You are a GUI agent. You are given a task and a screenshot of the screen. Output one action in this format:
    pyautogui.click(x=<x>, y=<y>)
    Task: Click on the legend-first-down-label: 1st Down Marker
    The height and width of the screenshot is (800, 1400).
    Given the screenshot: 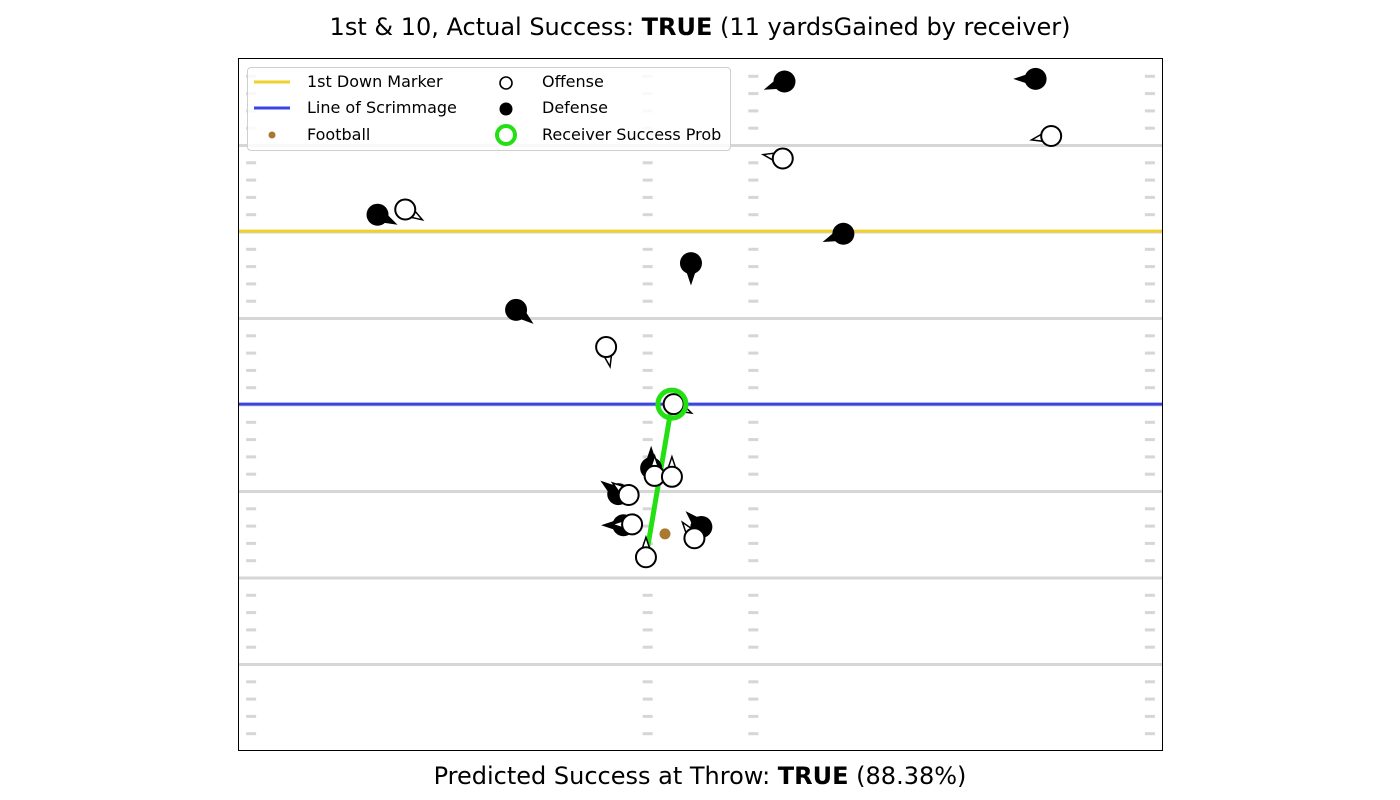 What is the action you would take?
    pyautogui.click(x=375, y=81)
    